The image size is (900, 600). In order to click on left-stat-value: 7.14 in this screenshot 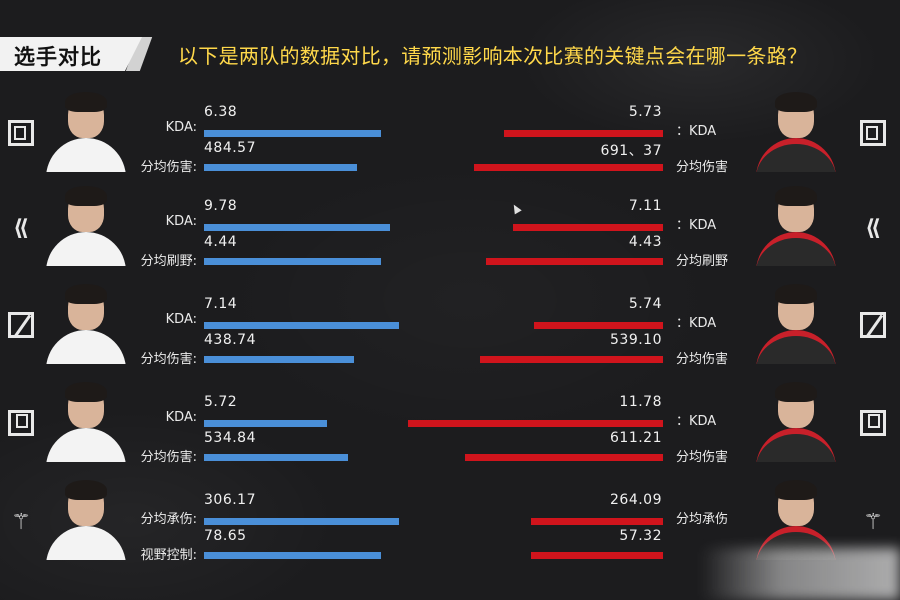, I will do `click(221, 304)`.